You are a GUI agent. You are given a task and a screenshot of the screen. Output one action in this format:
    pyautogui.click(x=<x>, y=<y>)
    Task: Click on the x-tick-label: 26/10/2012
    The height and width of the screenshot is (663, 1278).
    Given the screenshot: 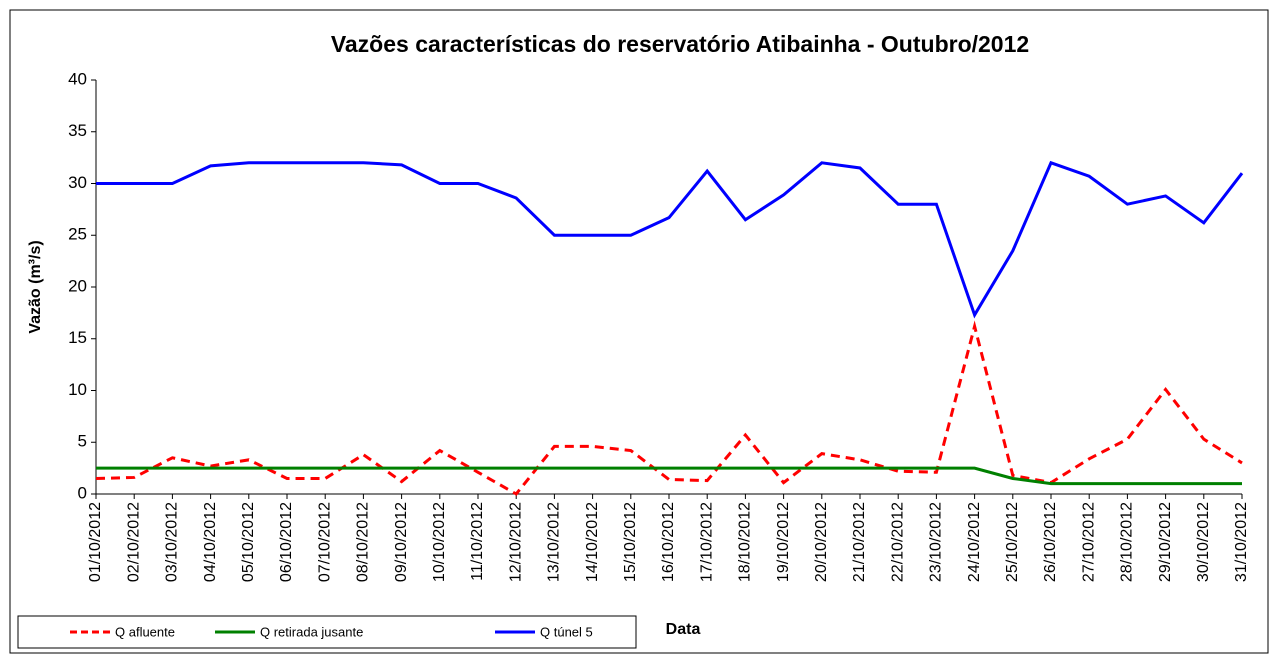 What is the action you would take?
    pyautogui.click(x=1050, y=542)
    